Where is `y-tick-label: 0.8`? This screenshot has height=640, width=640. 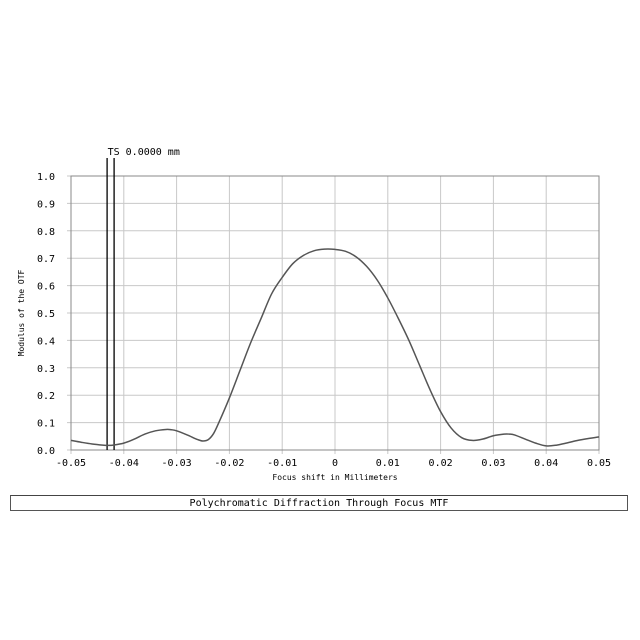 y-tick-label: 0.8 is located at coordinates (46, 232).